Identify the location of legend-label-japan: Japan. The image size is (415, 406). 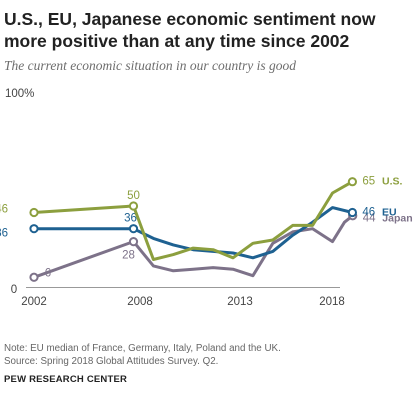
(397, 219).